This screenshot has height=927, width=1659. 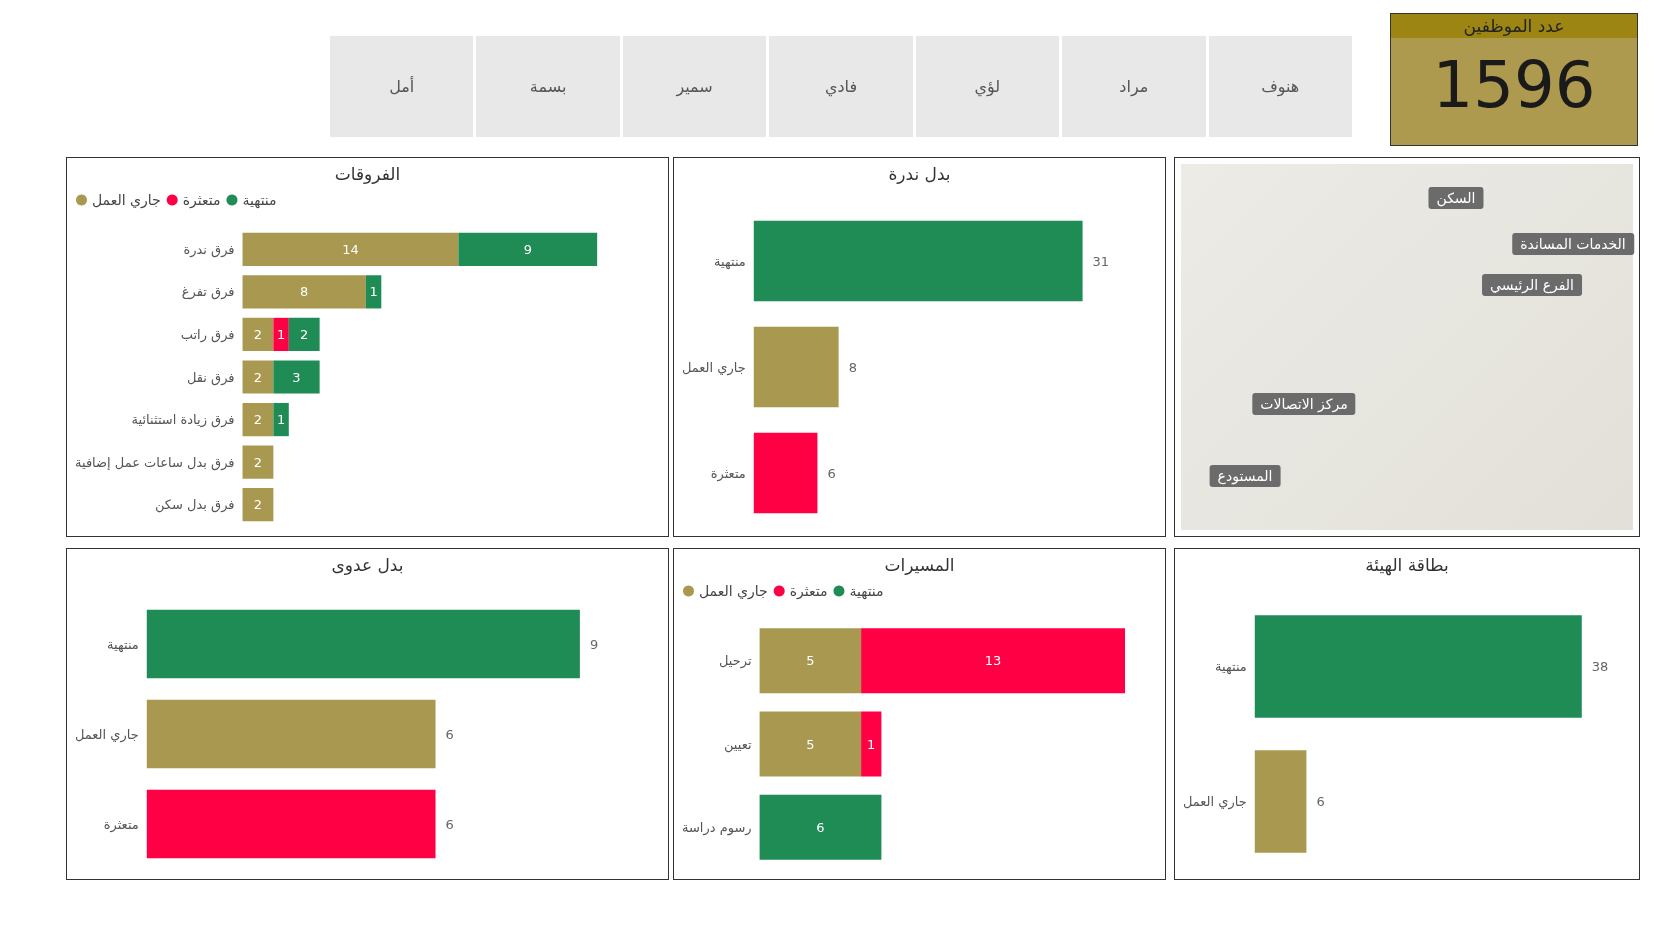 What do you see at coordinates (737, 744) in the screenshot?
I see `y-tick-label: تعيين` at bounding box center [737, 744].